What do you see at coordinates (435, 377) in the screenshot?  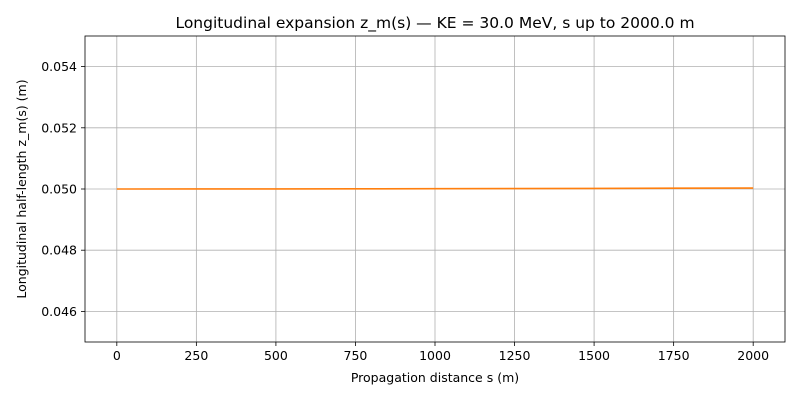 I see `x-axis-label: Propagation distance s (m)` at bounding box center [435, 377].